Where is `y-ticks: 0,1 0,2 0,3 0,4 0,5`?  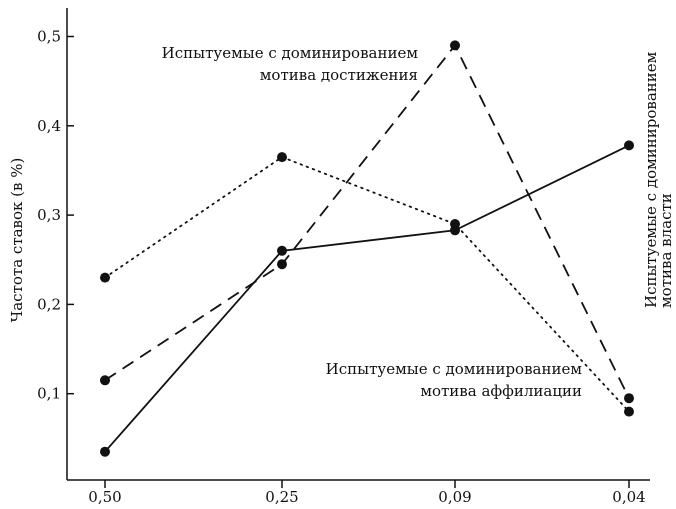
y-ticks: 0,1 0,2 0,3 0,4 0,5 is located at coordinates (55, 215).